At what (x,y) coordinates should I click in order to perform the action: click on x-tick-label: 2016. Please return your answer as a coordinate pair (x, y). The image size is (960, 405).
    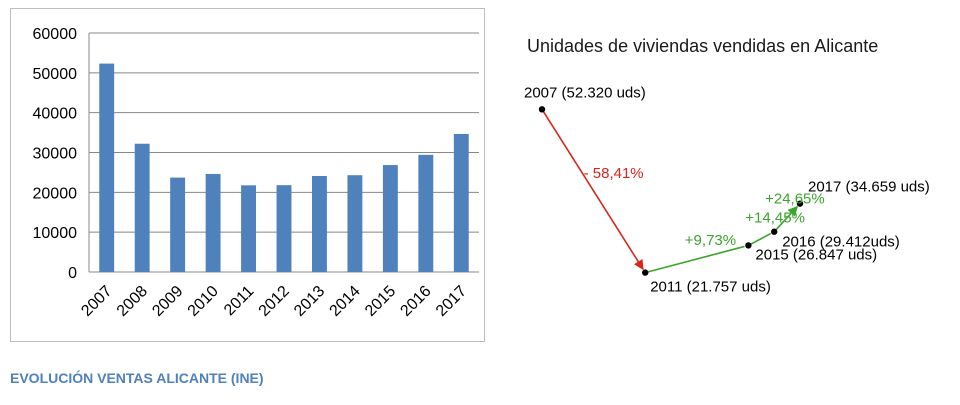
    Looking at the image, I should click on (415, 301).